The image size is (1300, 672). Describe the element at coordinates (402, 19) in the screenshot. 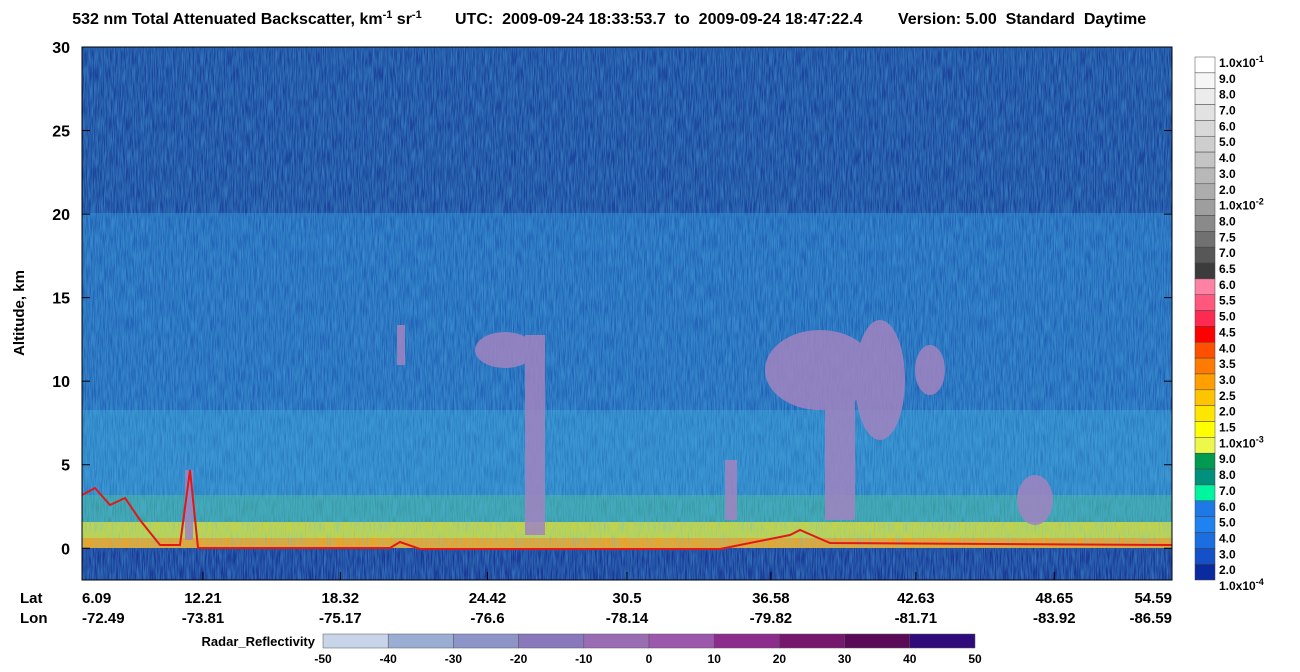

I see `title-part: sr` at that location.